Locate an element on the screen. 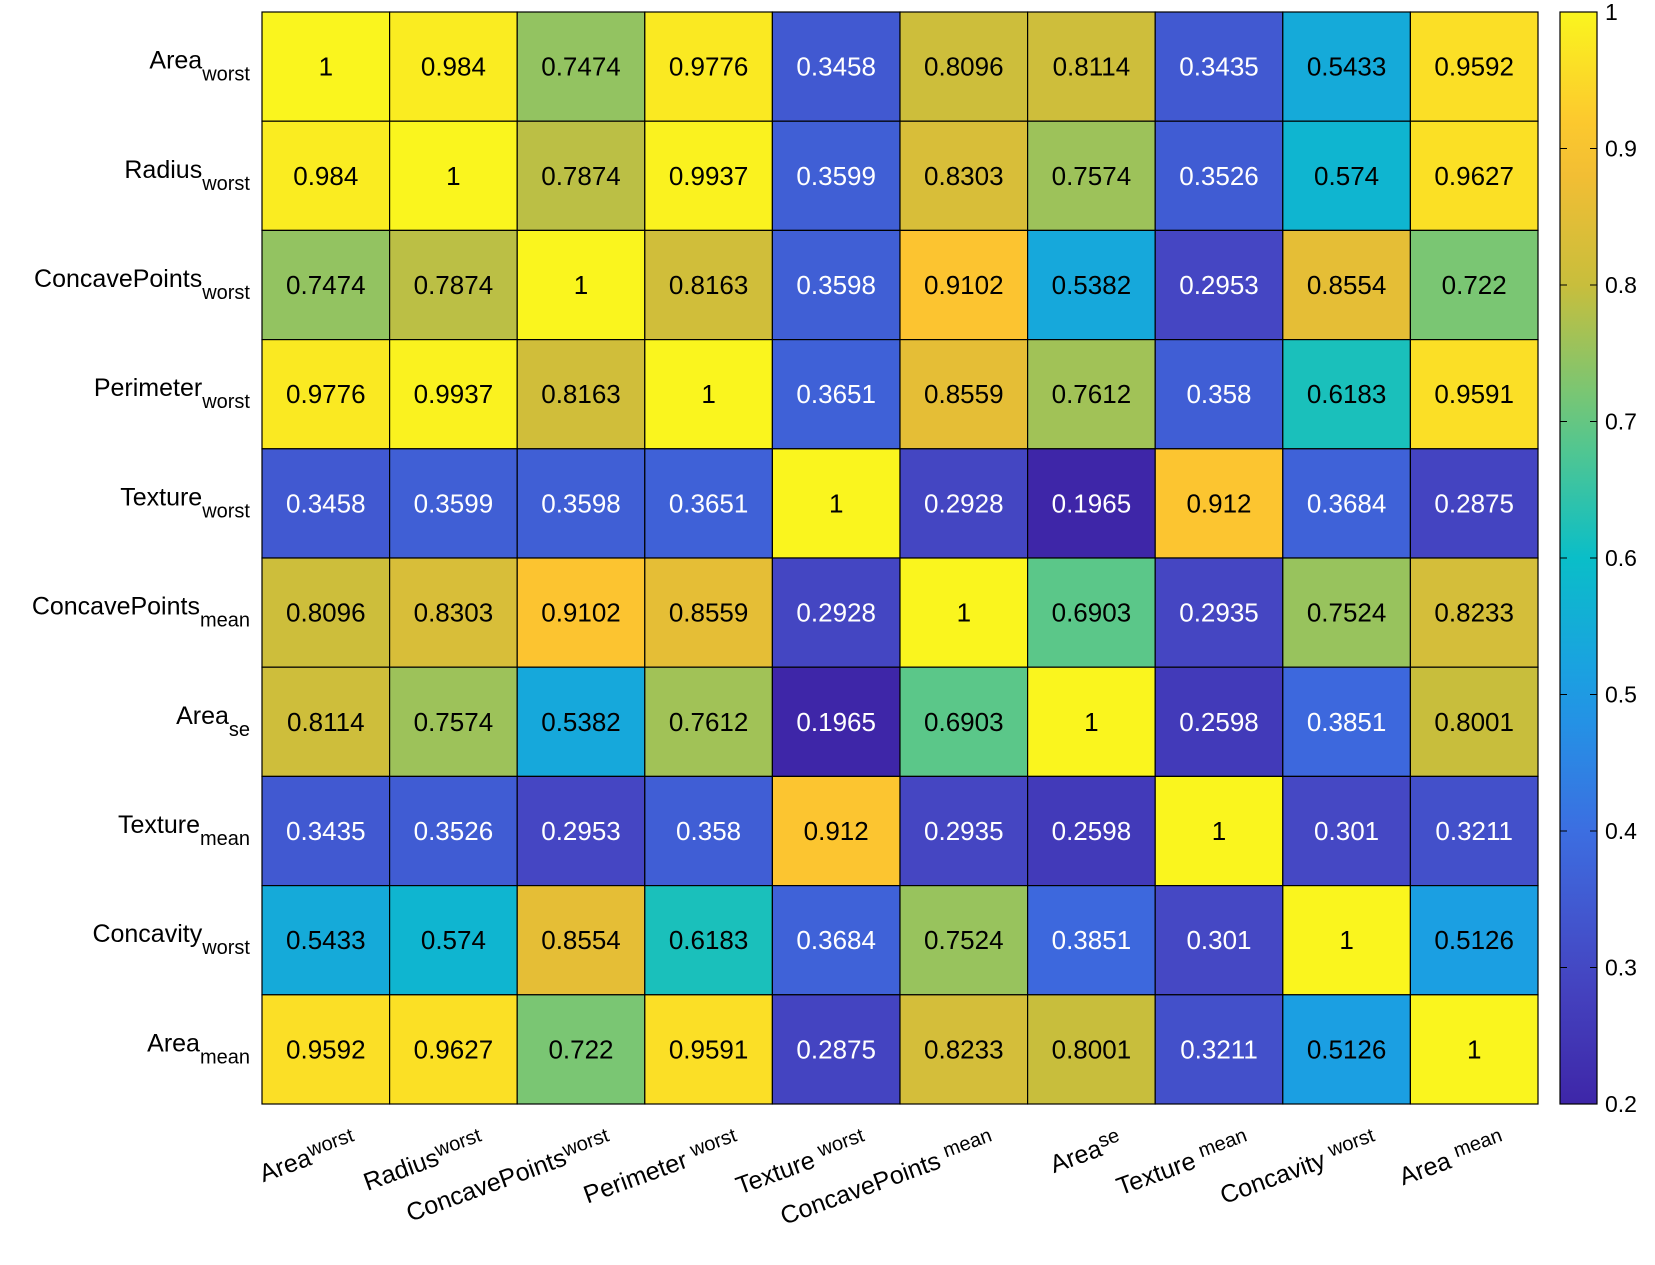 This screenshot has height=1265, width=1655. cell-value-label: 0.3435 is located at coordinates (326, 831).